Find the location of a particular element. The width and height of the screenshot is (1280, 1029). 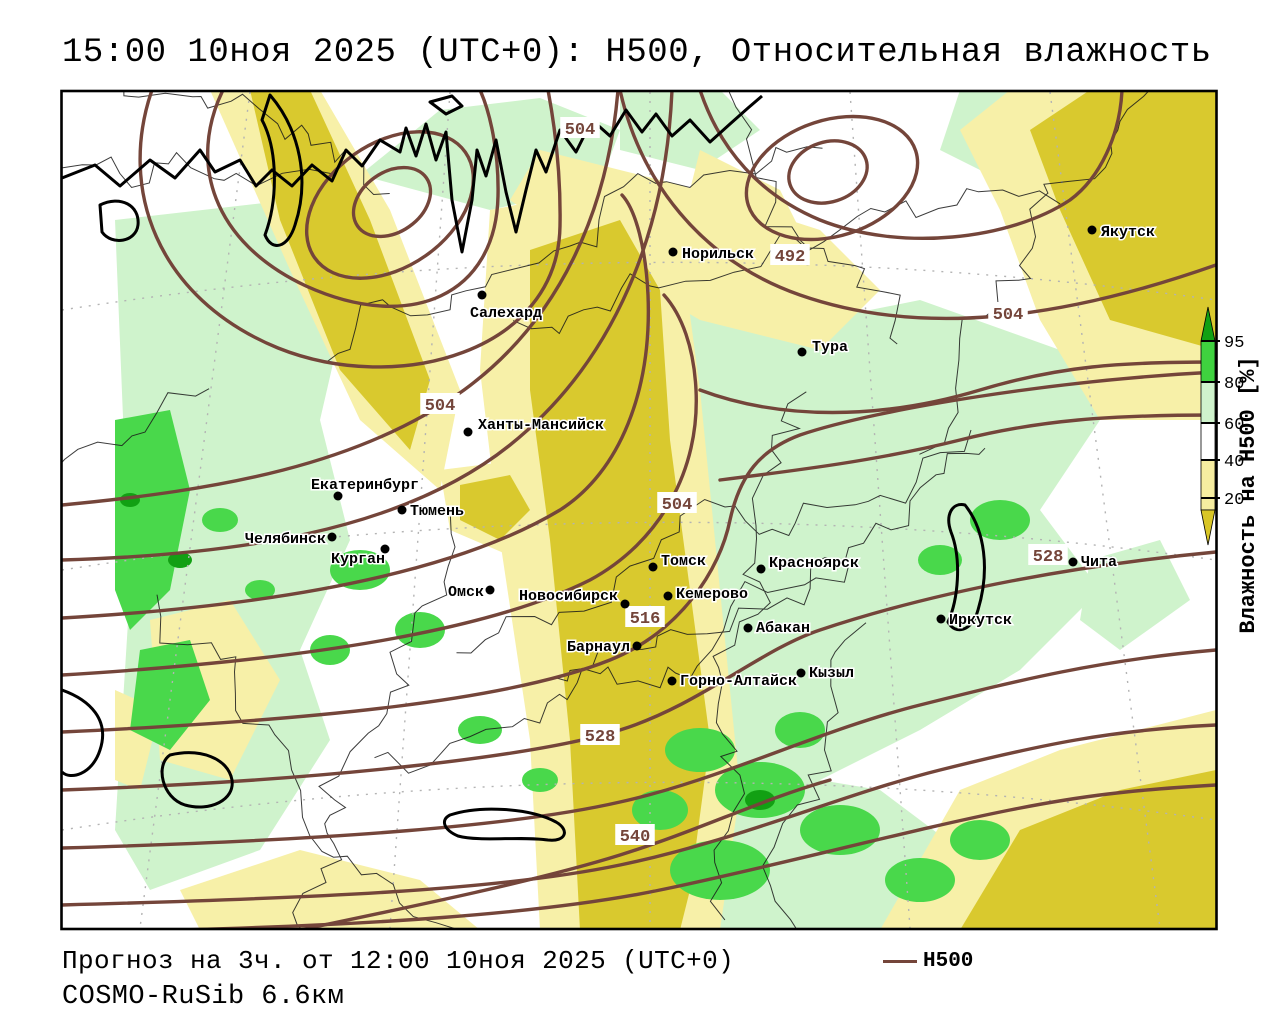

colorbar-tick-label: 80 is located at coordinates (1234, 384).